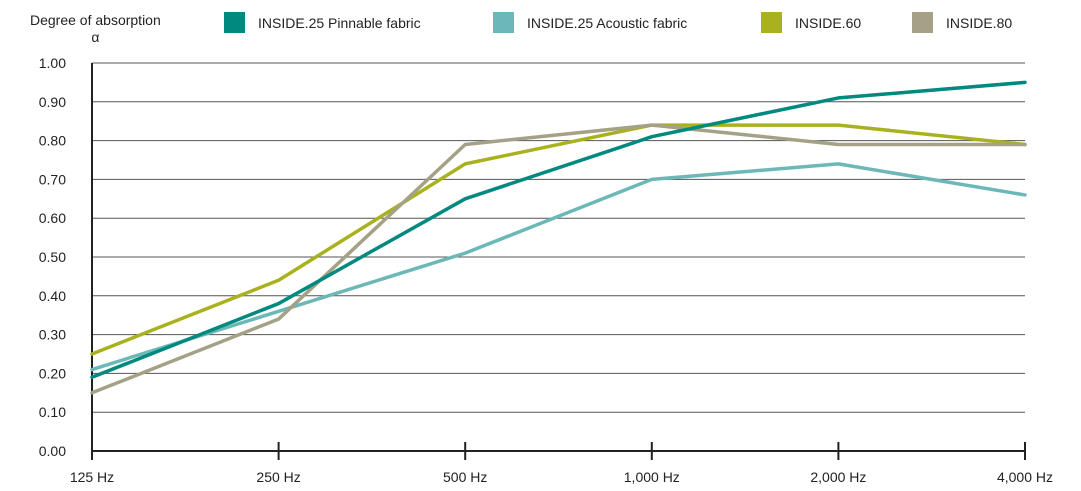 The height and width of the screenshot is (491, 1081). What do you see at coordinates (52, 451) in the screenshot?
I see `y-tick-label: 0.00` at bounding box center [52, 451].